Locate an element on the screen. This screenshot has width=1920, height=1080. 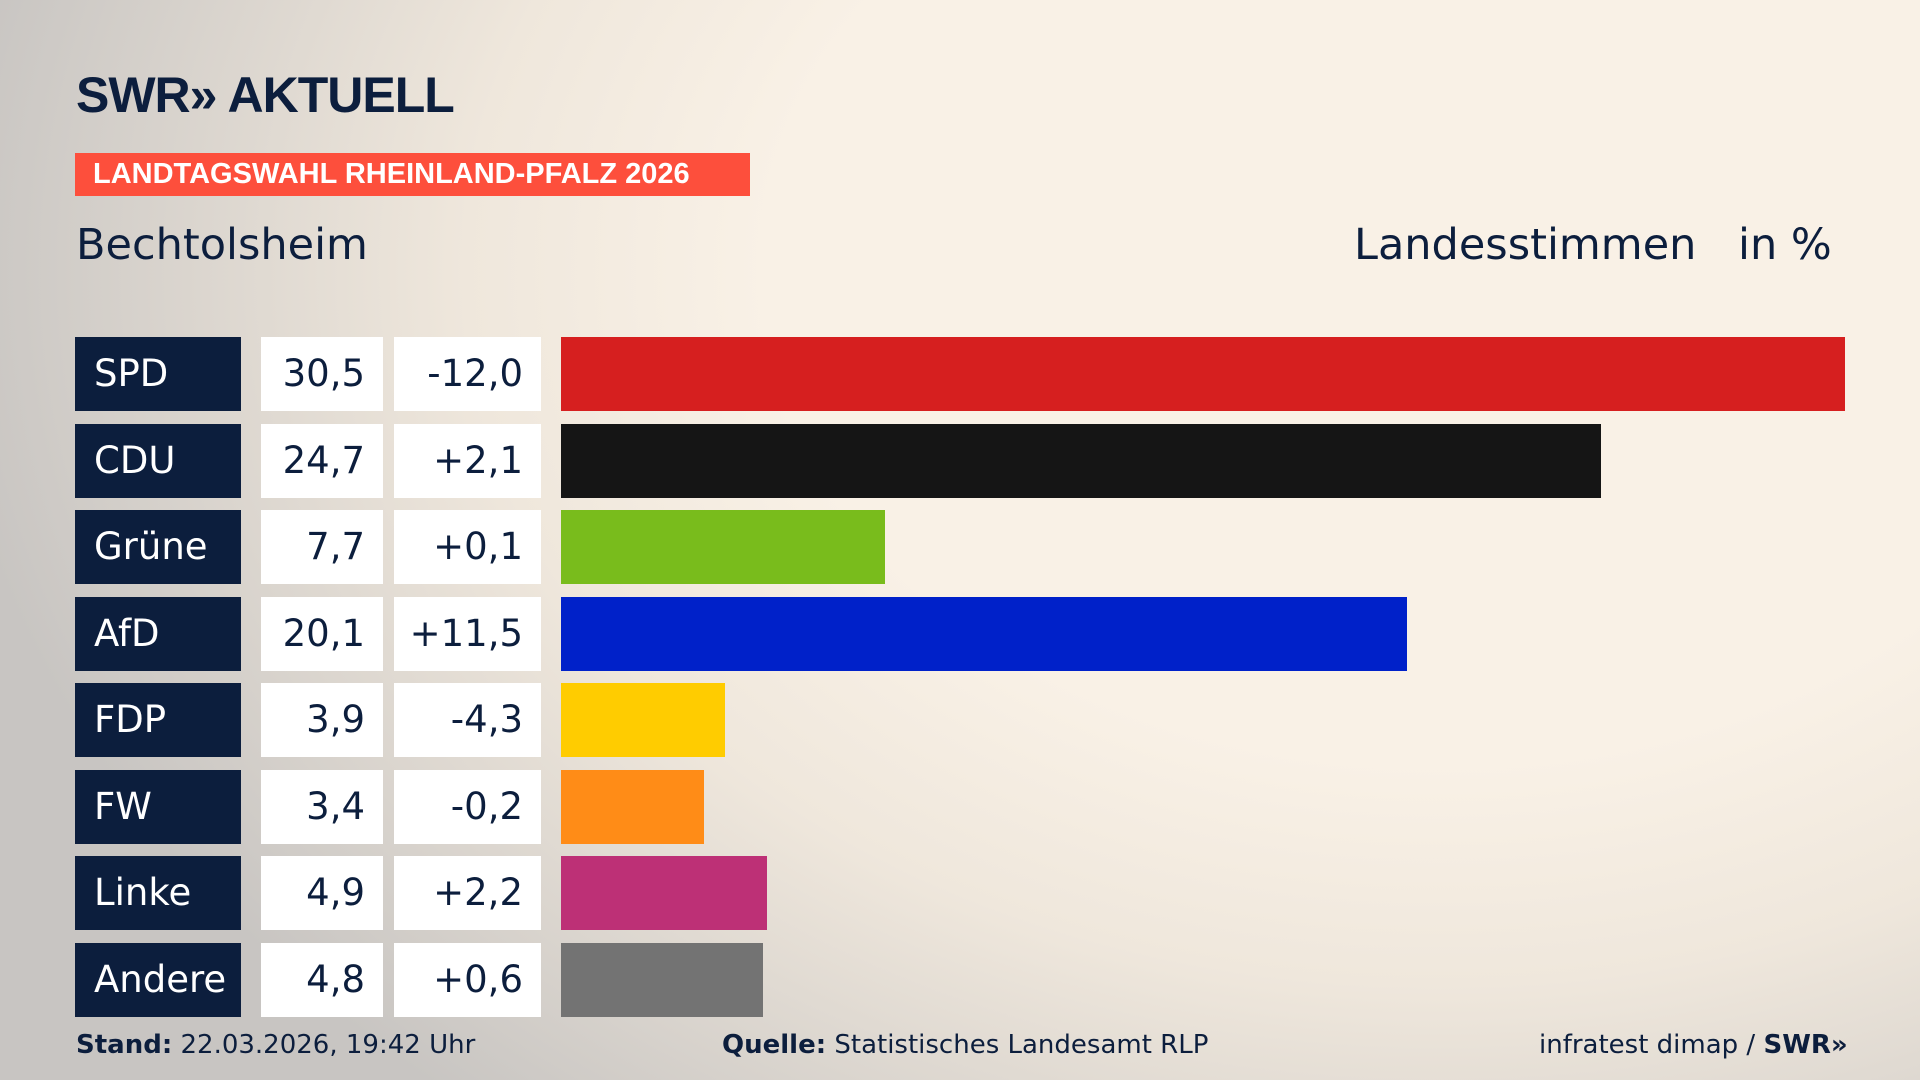
bar-cdu is located at coordinates (1081, 460).